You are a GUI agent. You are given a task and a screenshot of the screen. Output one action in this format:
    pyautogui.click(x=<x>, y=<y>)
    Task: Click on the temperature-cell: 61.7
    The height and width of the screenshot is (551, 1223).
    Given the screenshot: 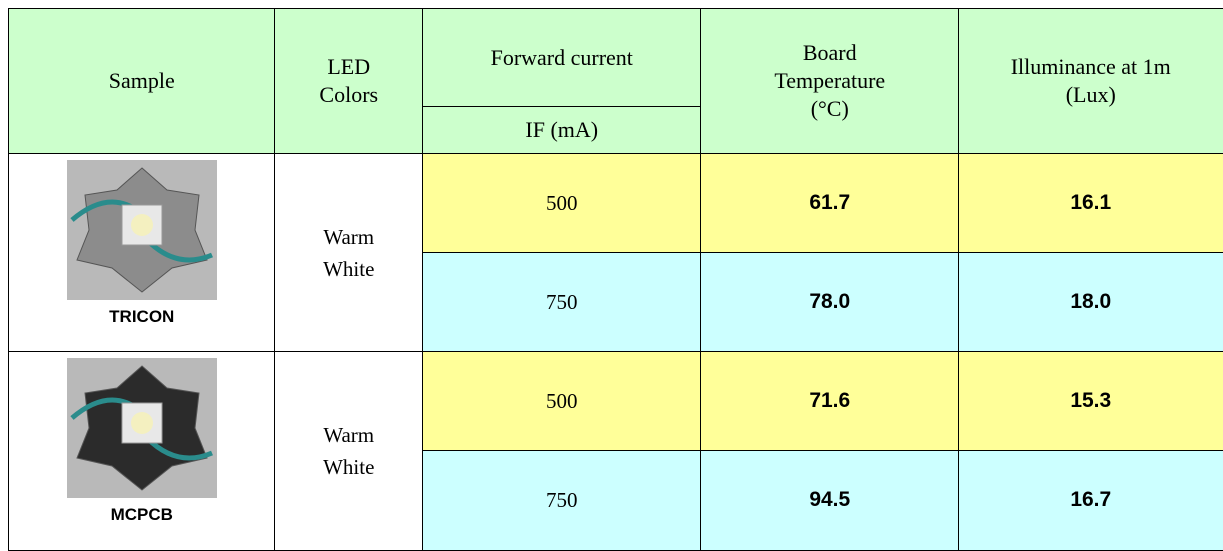 What is the action you would take?
    pyautogui.click(x=830, y=203)
    